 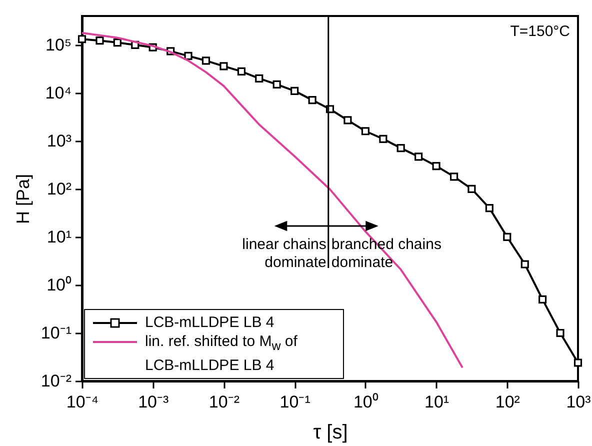 I want to click on annotation: linear chains dominate, so click(x=284, y=253).